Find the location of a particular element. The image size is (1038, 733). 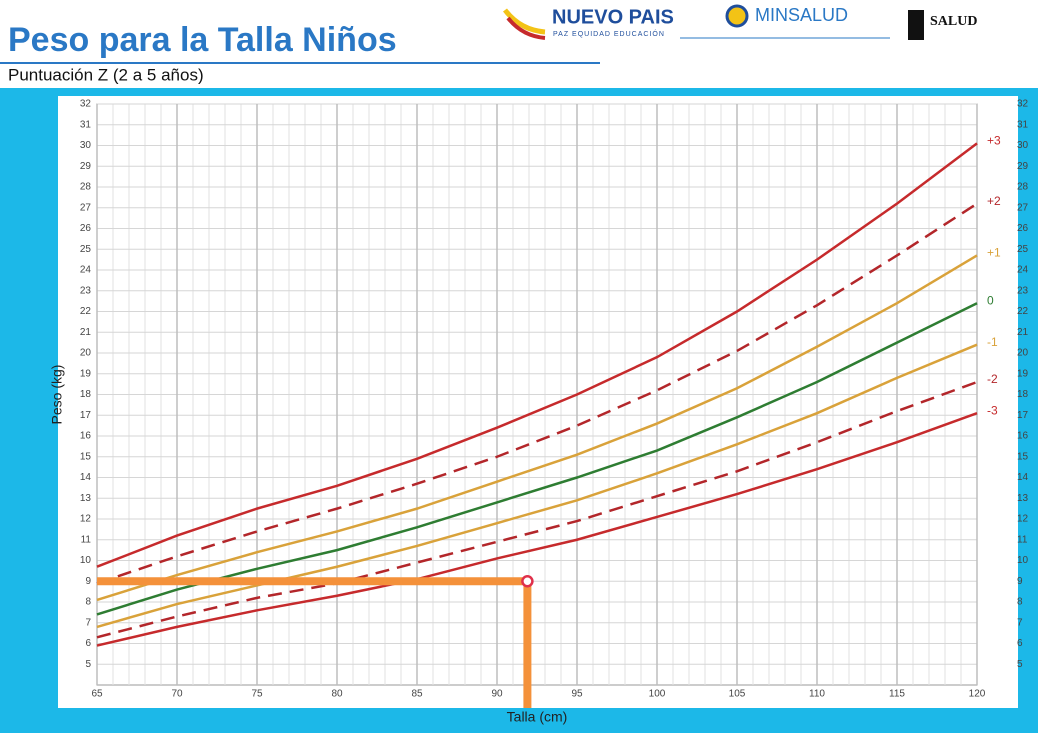

y2-tick-label: 8 is located at coordinates (1020, 602).